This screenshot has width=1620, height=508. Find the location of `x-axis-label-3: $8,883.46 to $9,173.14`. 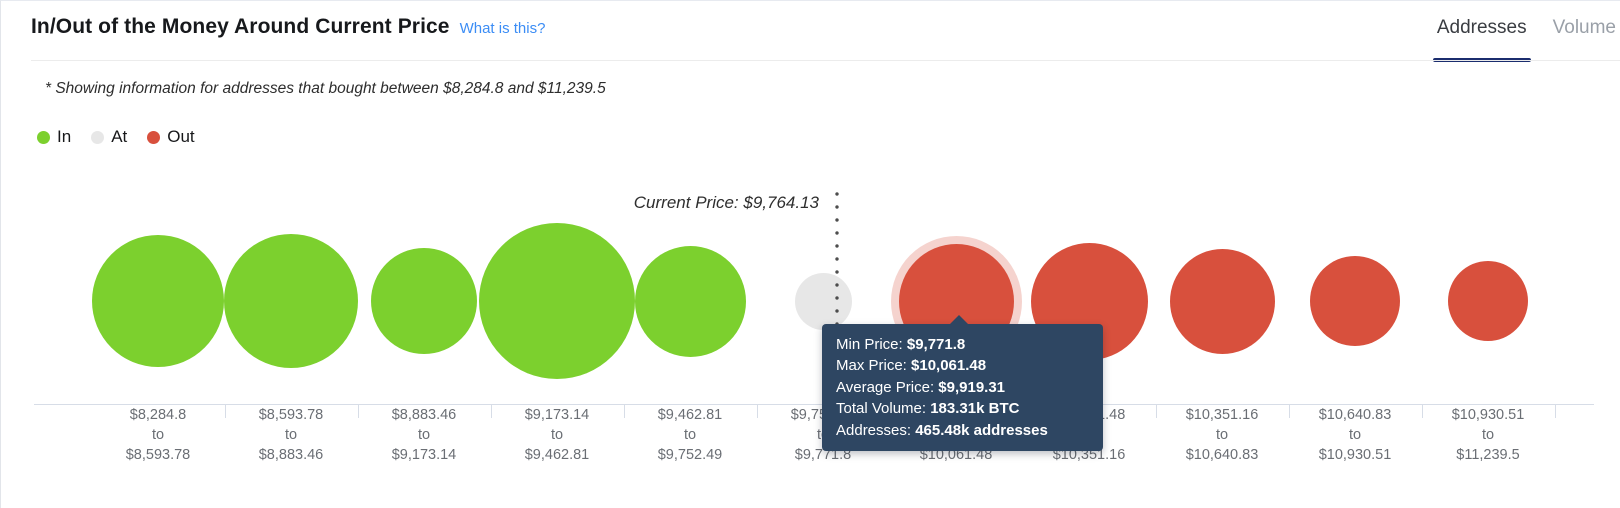

x-axis-label-3: $8,883.46 to $9,173.14 is located at coordinates (424, 435).